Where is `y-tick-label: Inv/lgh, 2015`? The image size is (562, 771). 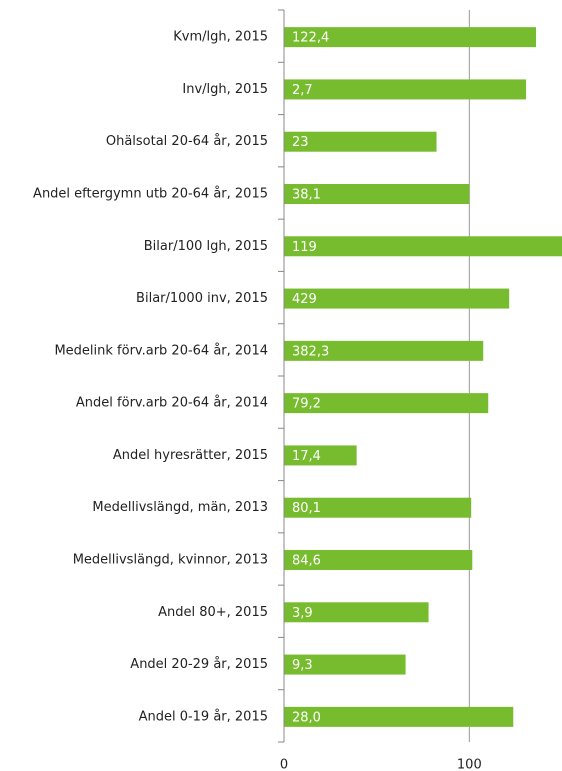
y-tick-label: Inv/lgh, 2015 is located at coordinates (225, 89).